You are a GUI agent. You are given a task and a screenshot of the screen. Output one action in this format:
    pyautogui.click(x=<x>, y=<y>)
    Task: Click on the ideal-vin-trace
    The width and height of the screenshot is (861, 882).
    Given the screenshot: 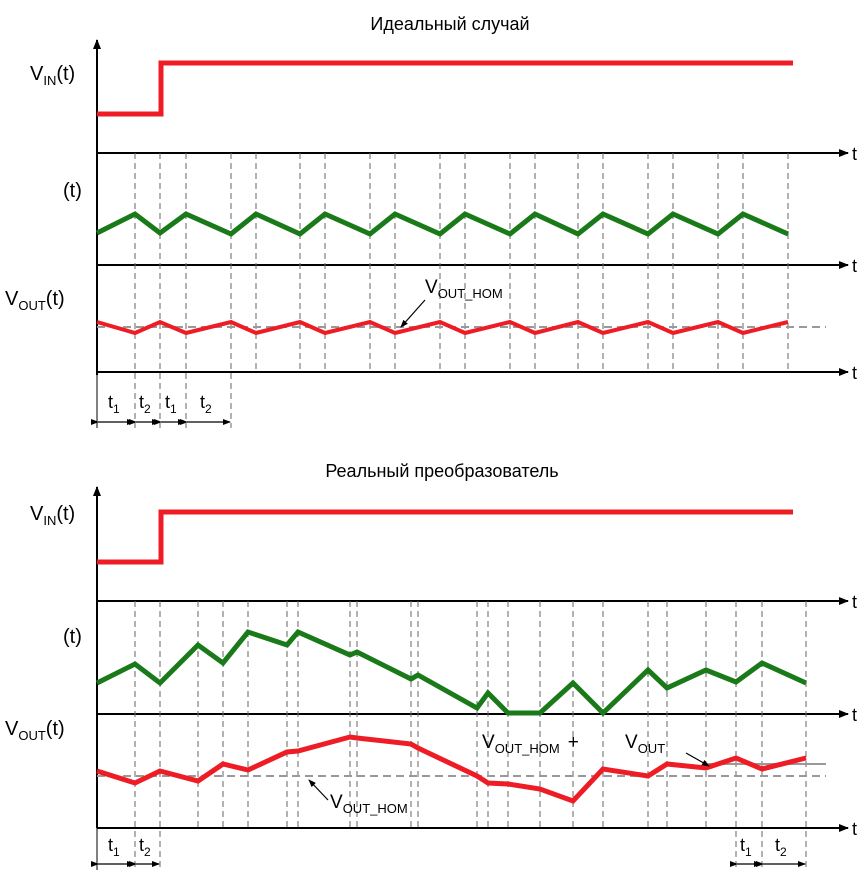 What is the action you would take?
    pyautogui.click(x=445, y=88)
    